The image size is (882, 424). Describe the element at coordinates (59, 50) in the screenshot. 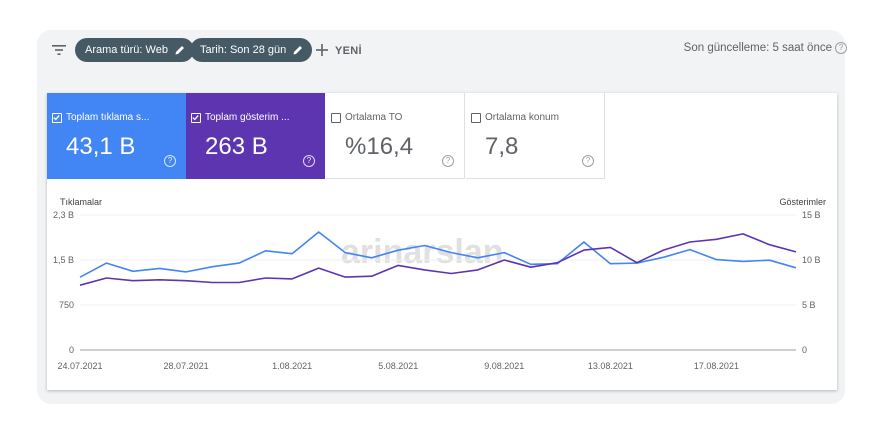

I see `filter-icon` at that location.